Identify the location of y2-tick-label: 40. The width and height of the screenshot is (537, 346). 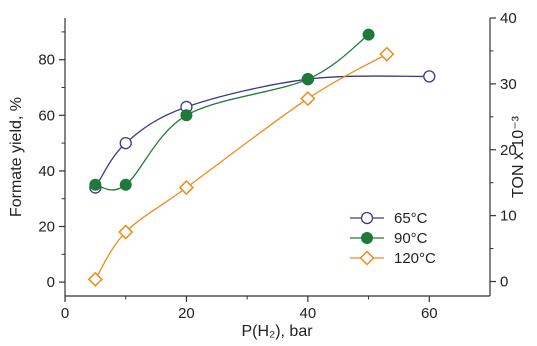
(508, 18).